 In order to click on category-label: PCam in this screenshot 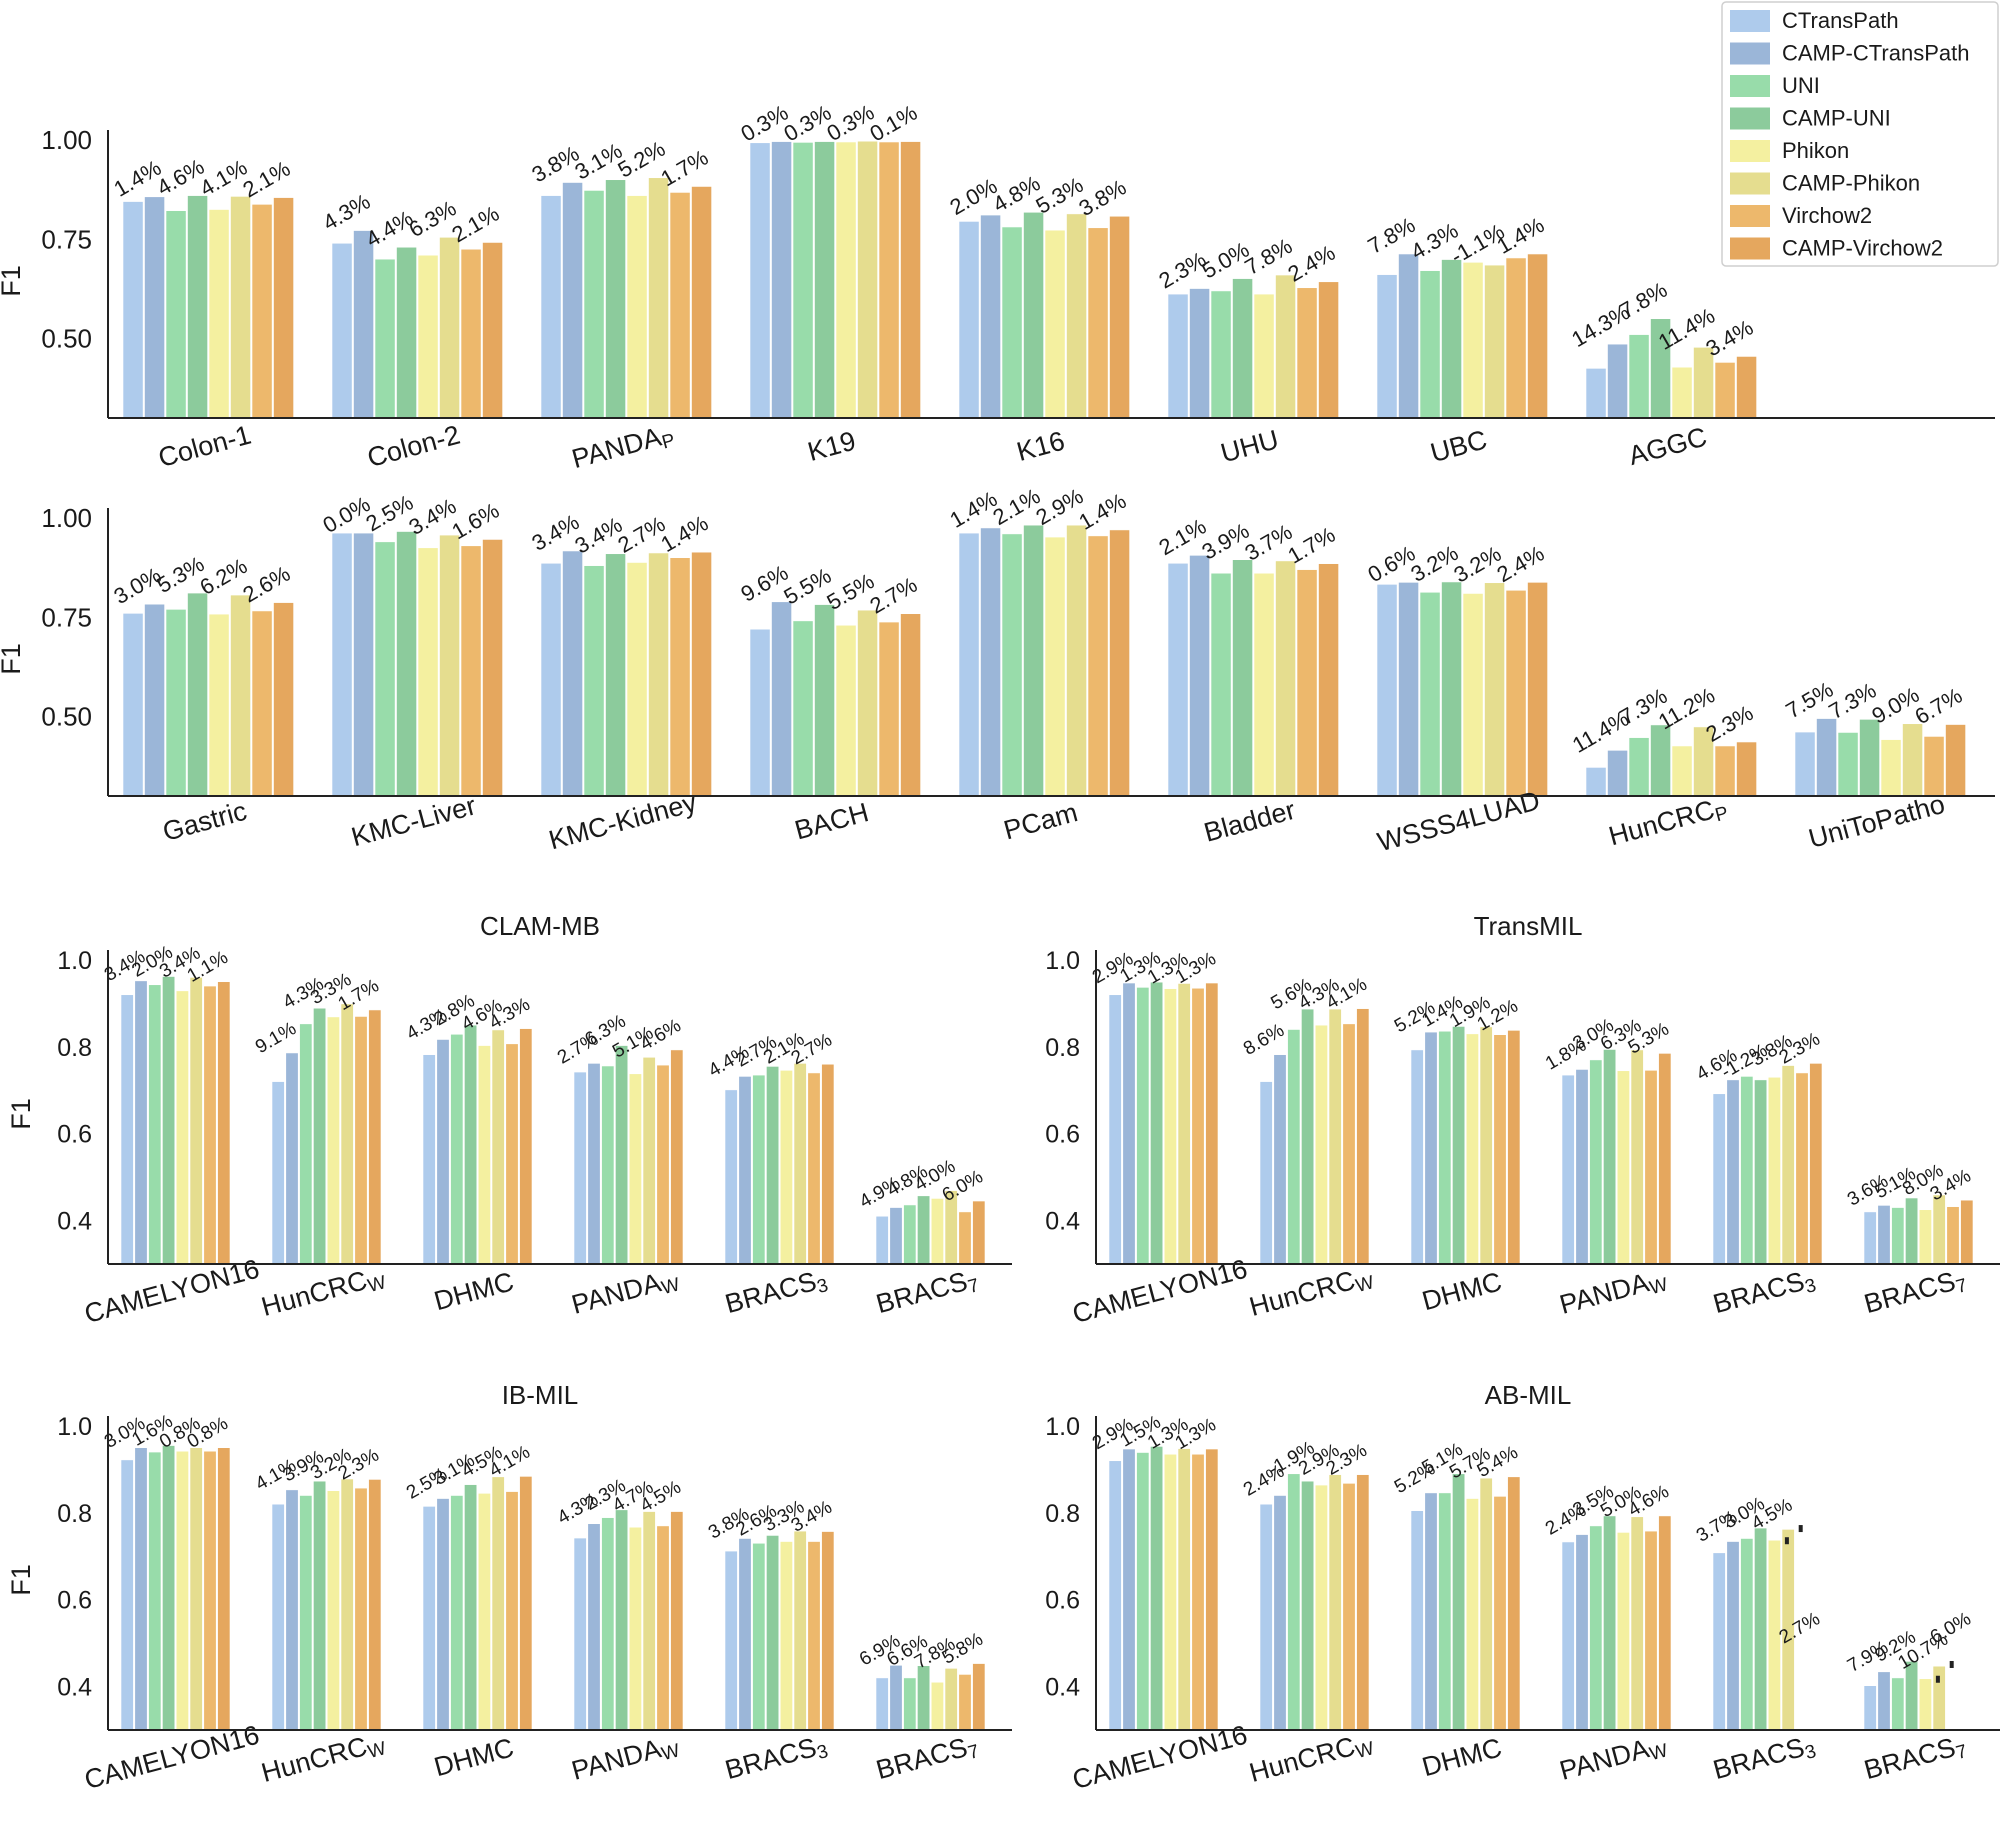, I will do `click(1041, 821)`.